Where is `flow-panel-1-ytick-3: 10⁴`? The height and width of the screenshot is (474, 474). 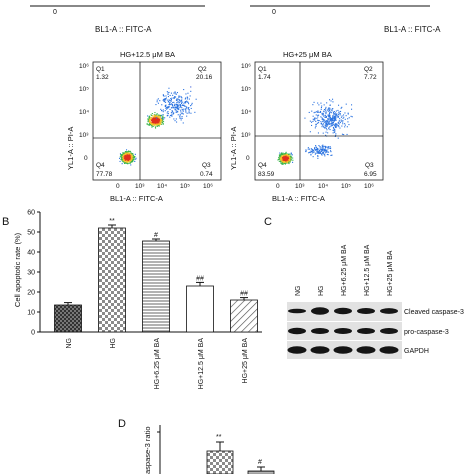
flow-panel-1-ytick-3: 10⁴ is located at coordinates (84, 112).